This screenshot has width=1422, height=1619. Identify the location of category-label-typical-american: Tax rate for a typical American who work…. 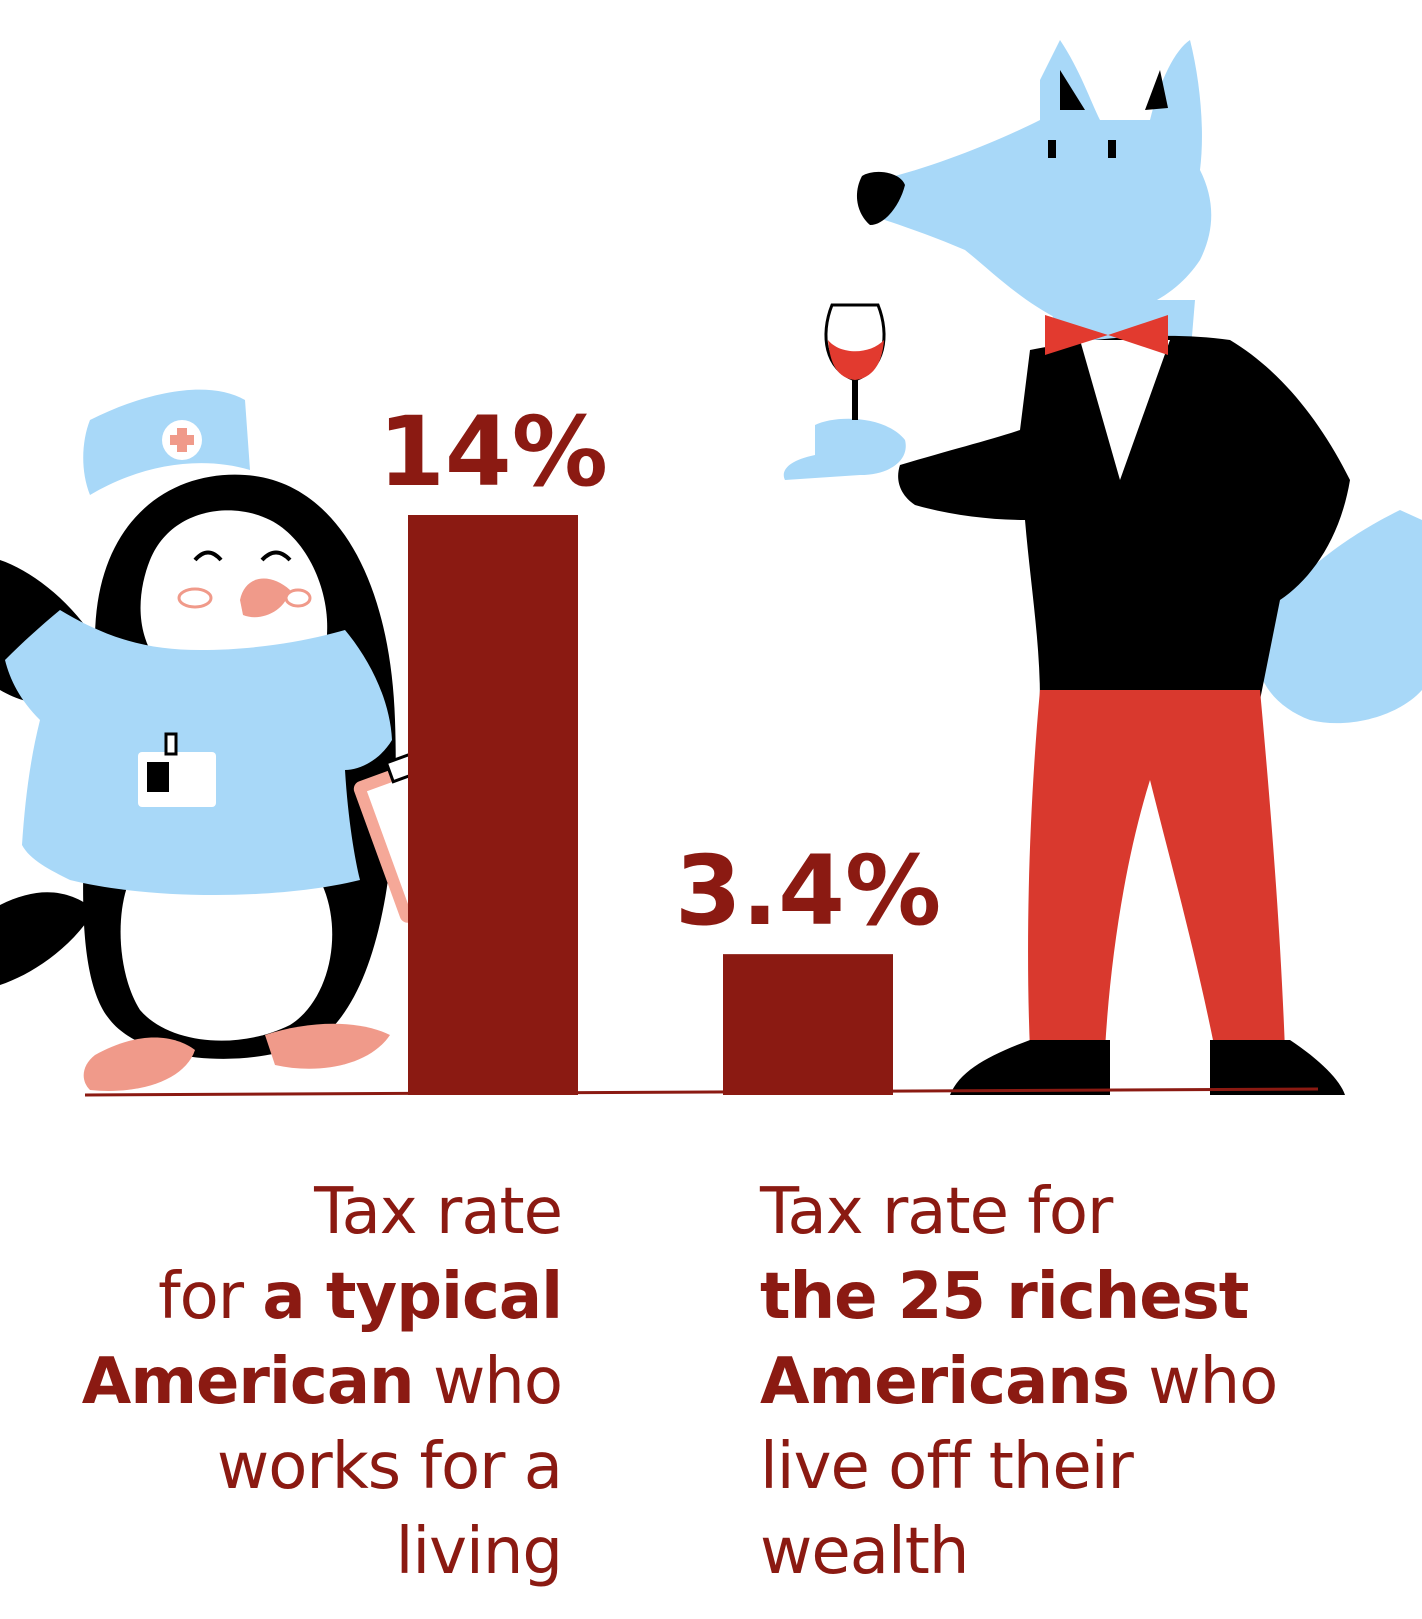
(302, 1382).